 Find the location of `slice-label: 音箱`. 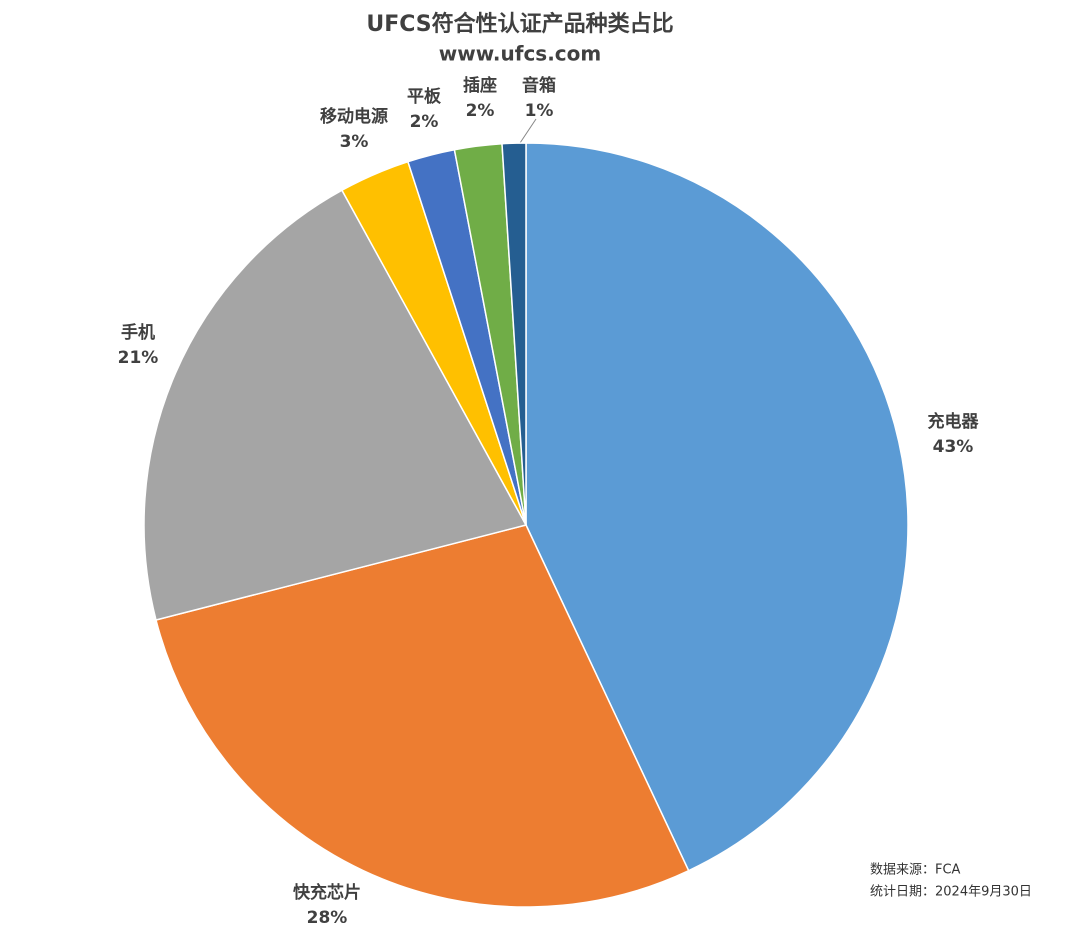

slice-label: 音箱 is located at coordinates (539, 85).